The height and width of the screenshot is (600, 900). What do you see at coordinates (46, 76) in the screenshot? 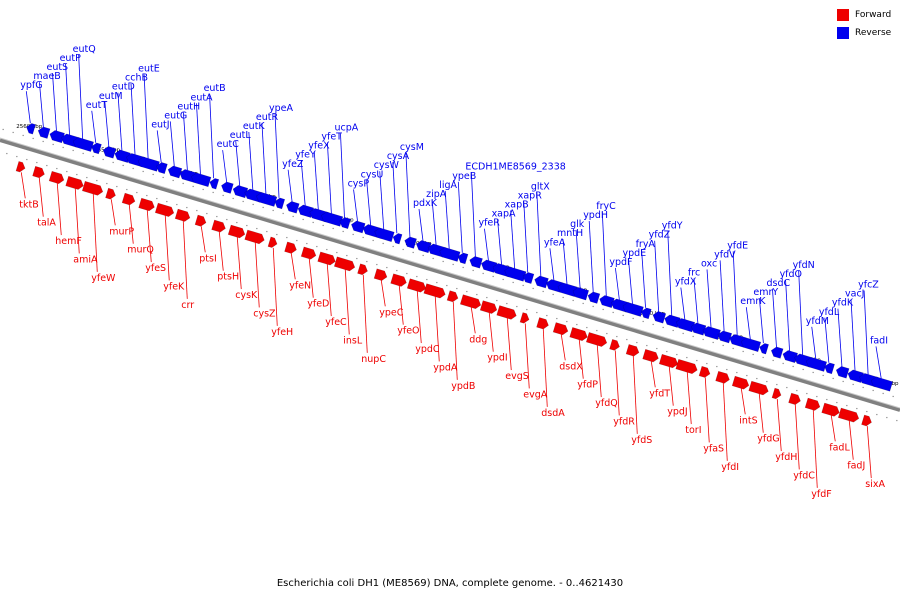
I see `reverse-gene-label: maeB` at bounding box center [46, 76].